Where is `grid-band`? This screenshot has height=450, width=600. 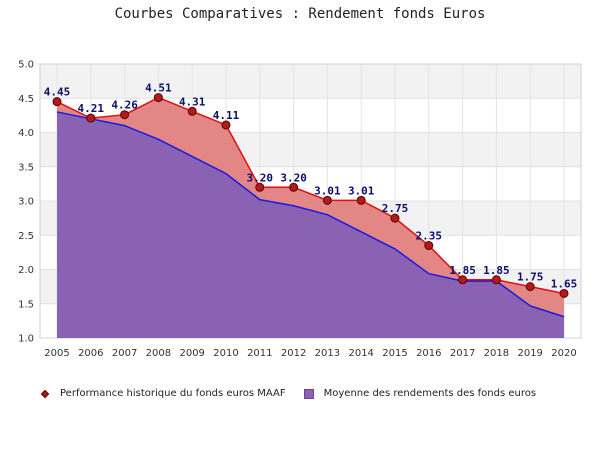 grid-band is located at coordinates (310, 81).